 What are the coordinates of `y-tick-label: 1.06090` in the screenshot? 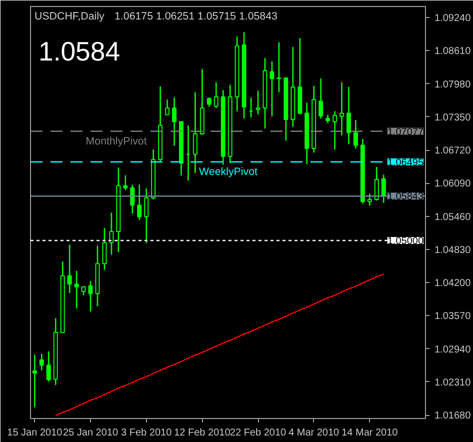 It's located at (453, 184).